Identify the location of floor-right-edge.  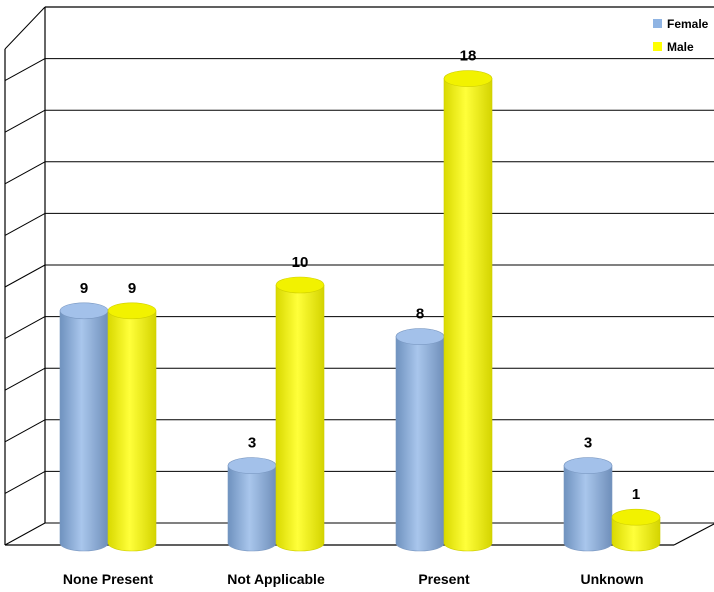
(693, 534).